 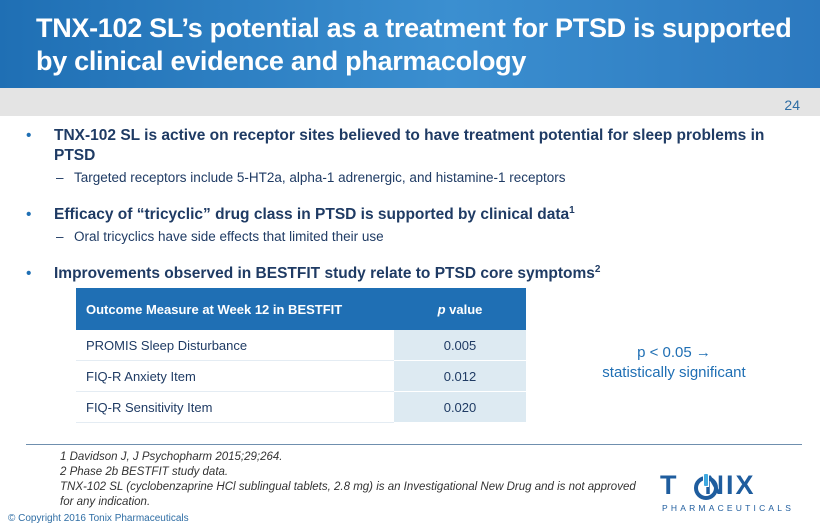 I want to click on reference-line: 1 Davidson J, J Psychopharm 2015;29;264., so click(x=171, y=457).